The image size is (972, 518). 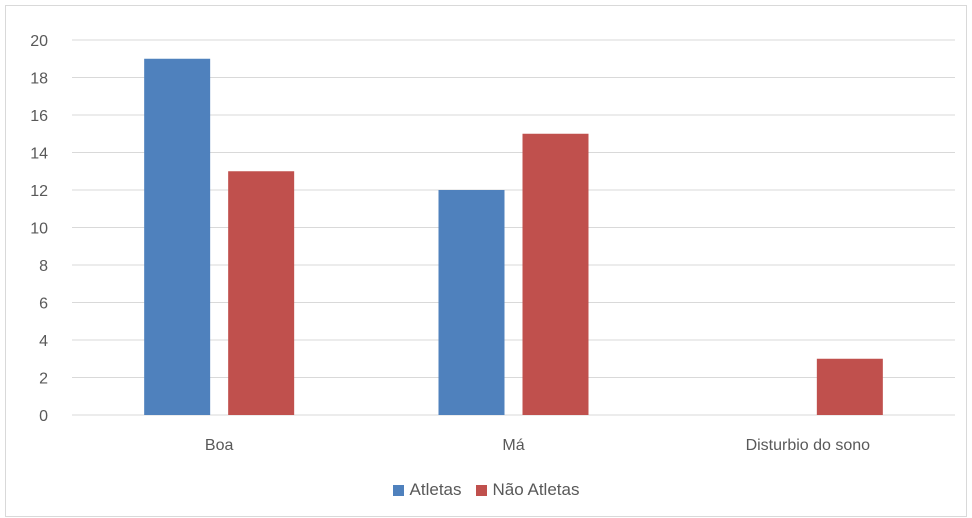 What do you see at coordinates (513, 445) in the screenshot?
I see `x-category-label: Má` at bounding box center [513, 445].